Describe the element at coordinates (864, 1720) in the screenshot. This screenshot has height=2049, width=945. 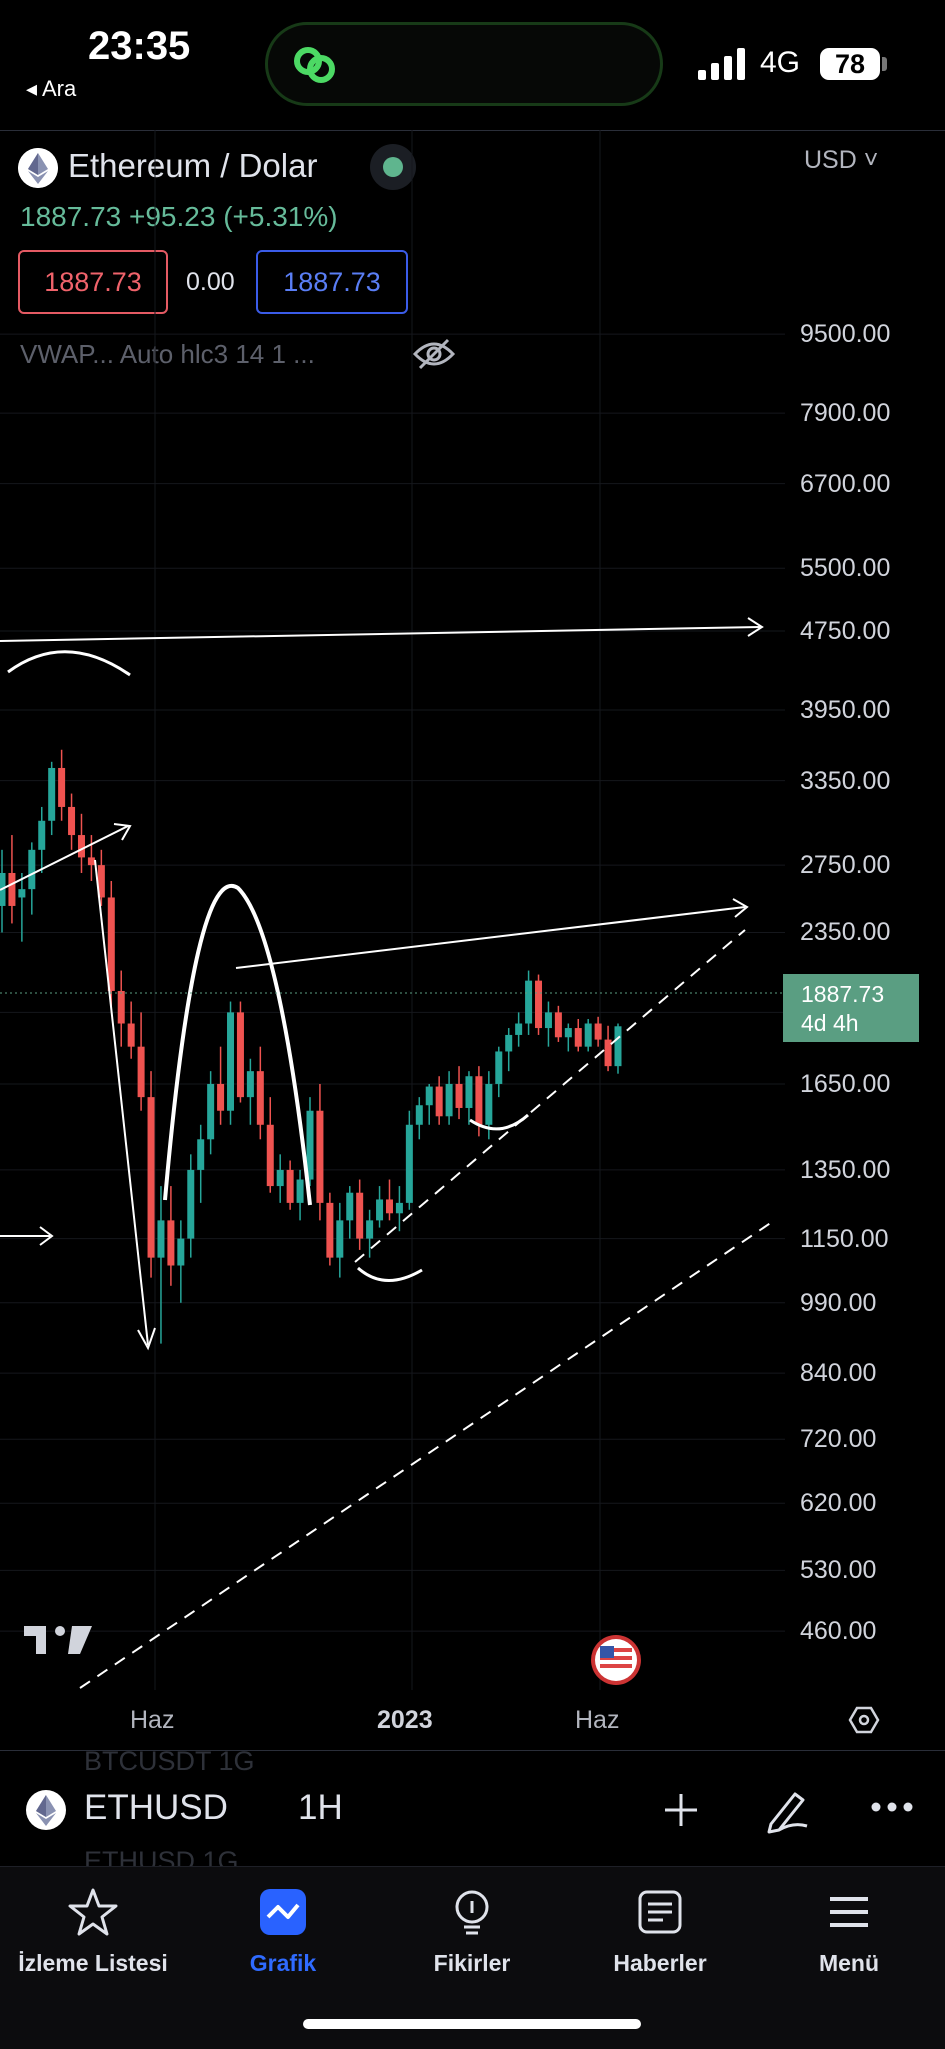
I see `chart-settings-icon` at that location.